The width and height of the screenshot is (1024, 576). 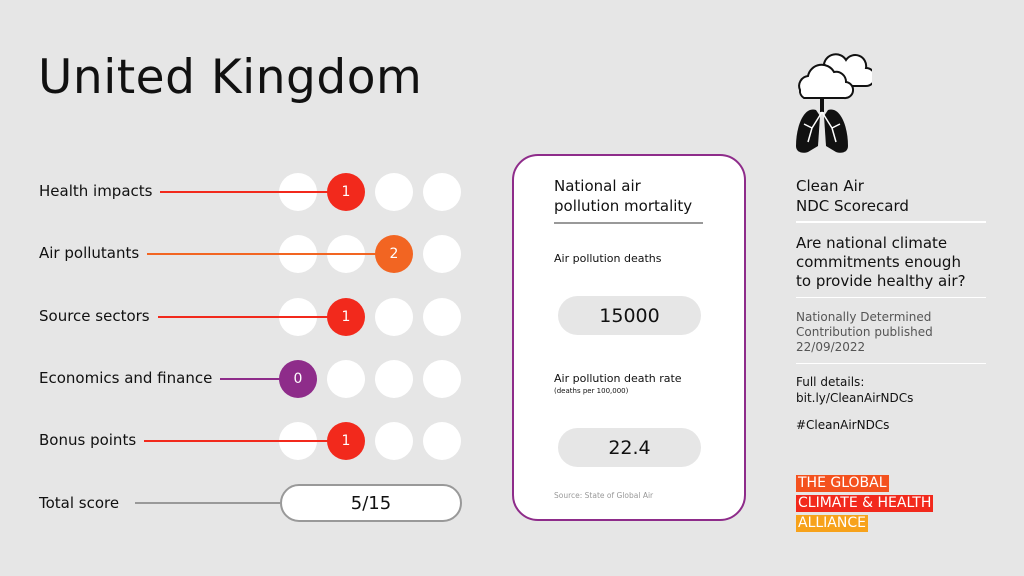 What do you see at coordinates (623, 206) in the screenshot?
I see `card-title-2: pollution mortality` at bounding box center [623, 206].